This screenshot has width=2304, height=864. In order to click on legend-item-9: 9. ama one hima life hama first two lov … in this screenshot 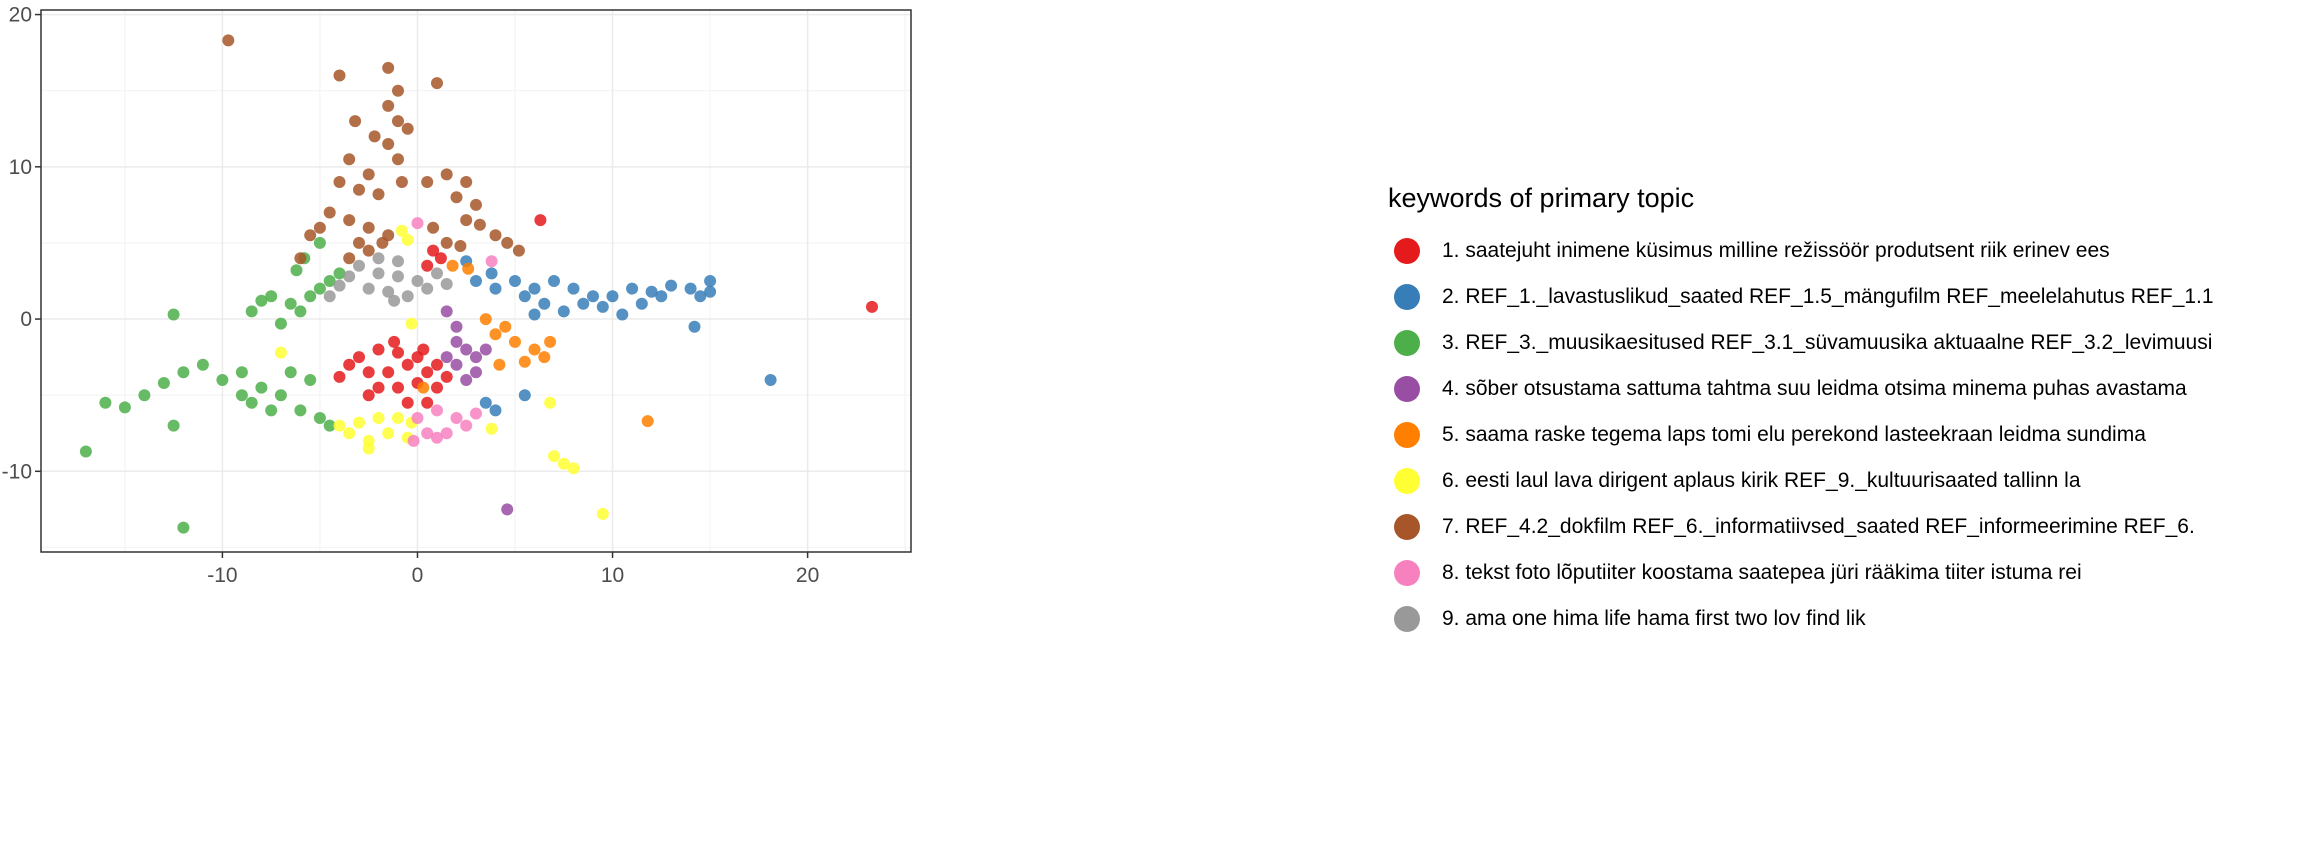, I will do `click(1838, 619)`.